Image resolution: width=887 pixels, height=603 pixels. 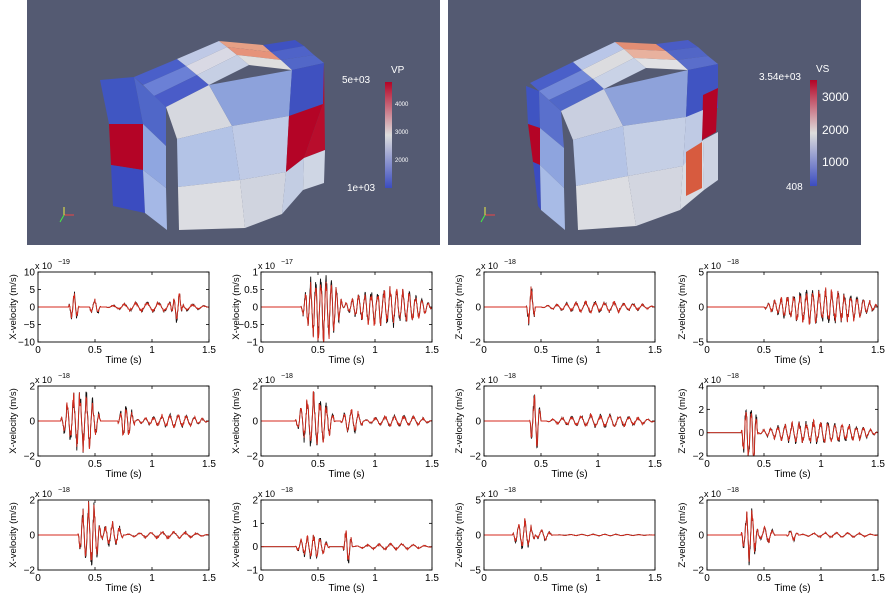 What do you see at coordinates (835, 130) in the screenshot?
I see `vs-colorbar-tick: 2000` at bounding box center [835, 130].